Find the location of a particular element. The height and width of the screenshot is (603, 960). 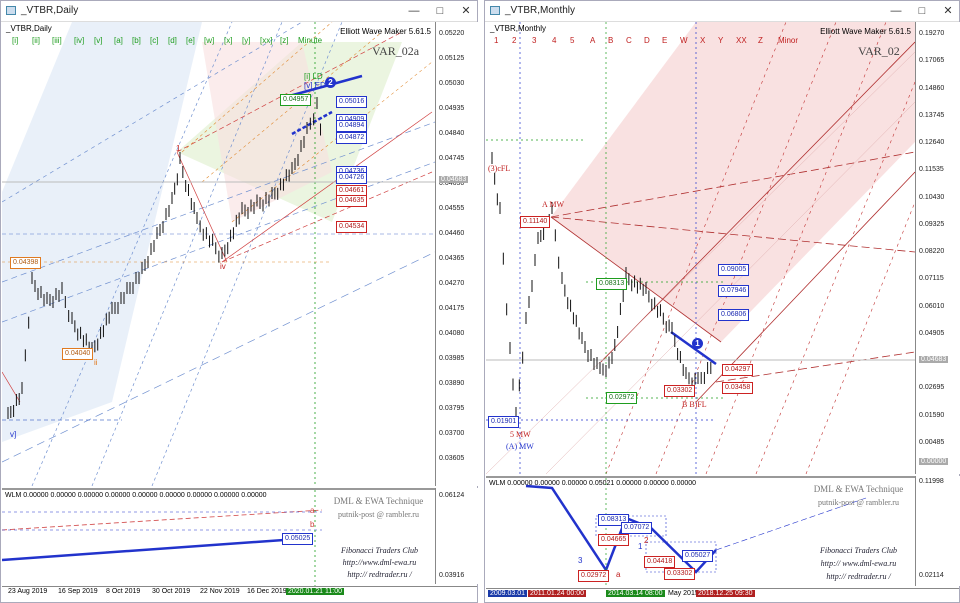

wlm-tick: 0.03916 is located at coordinates (452, 575).